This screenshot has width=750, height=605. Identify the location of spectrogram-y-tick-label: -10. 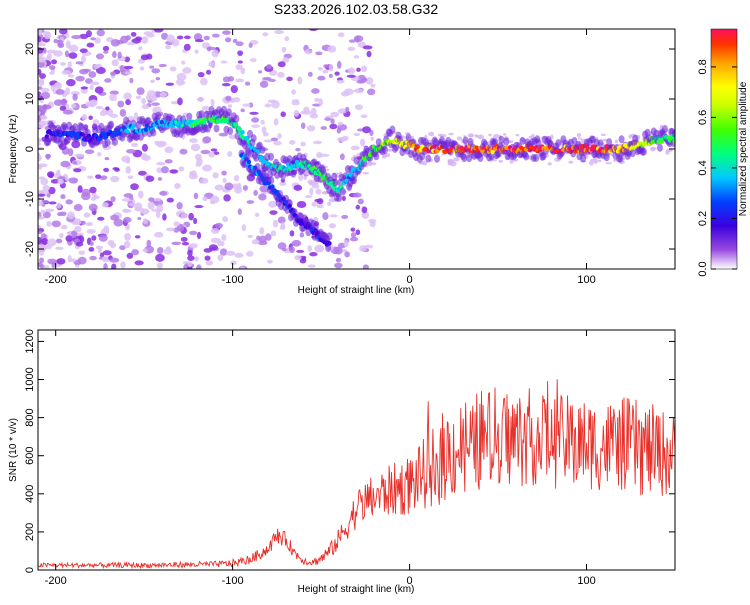
(30, 199).